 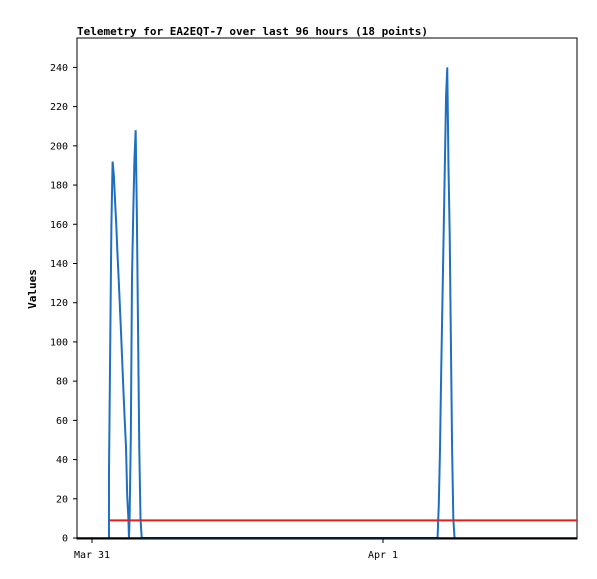 What do you see at coordinates (62, 382) in the screenshot?
I see `y-tick-label: 80` at bounding box center [62, 382].